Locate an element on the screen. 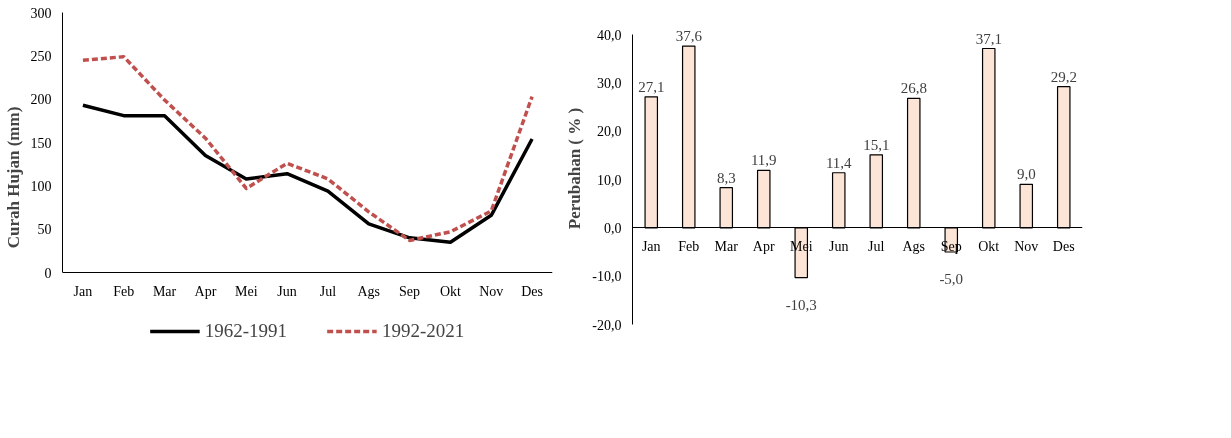 The image size is (1231, 438). y-axis-title: Curah Hujan (mm) is located at coordinates (13, 177).